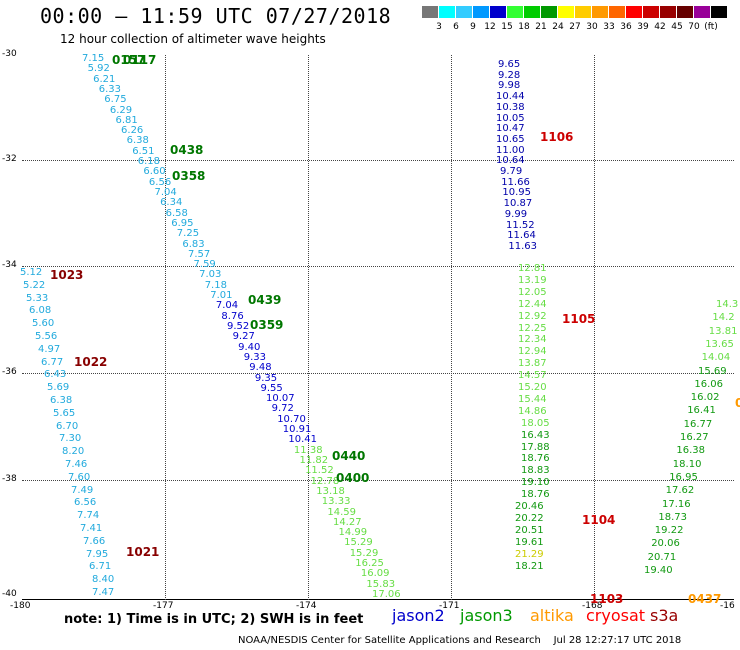  I want to click on west-track-value: 7.46, so click(76, 464).